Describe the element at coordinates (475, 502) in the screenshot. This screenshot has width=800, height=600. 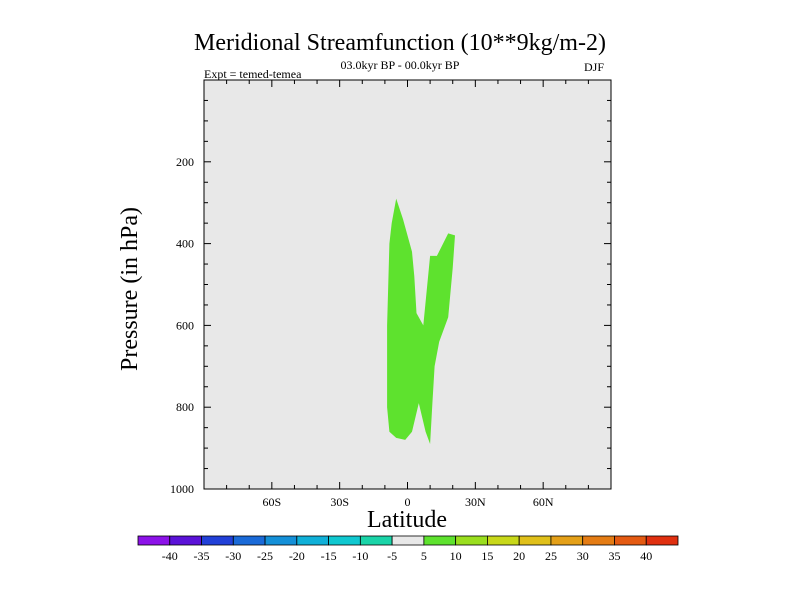
I see `x-tick-label: 30N` at that location.